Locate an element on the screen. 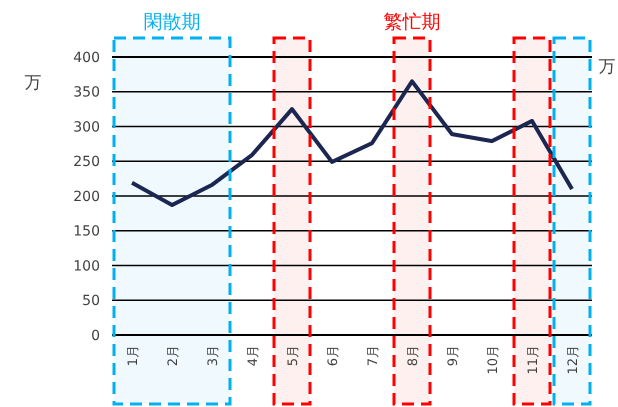  y-tick-label: 50 is located at coordinates (91, 301).